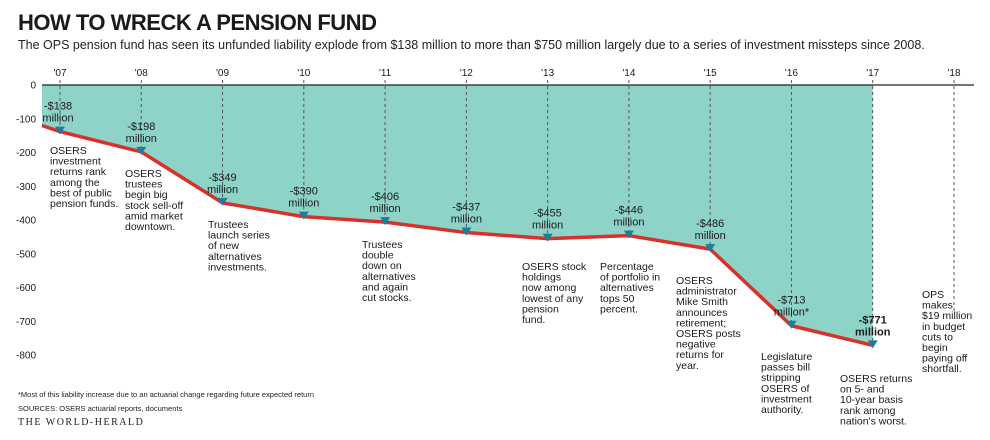 This screenshot has width=990, height=440. I want to click on event-annotation: best of public, so click(81, 193).